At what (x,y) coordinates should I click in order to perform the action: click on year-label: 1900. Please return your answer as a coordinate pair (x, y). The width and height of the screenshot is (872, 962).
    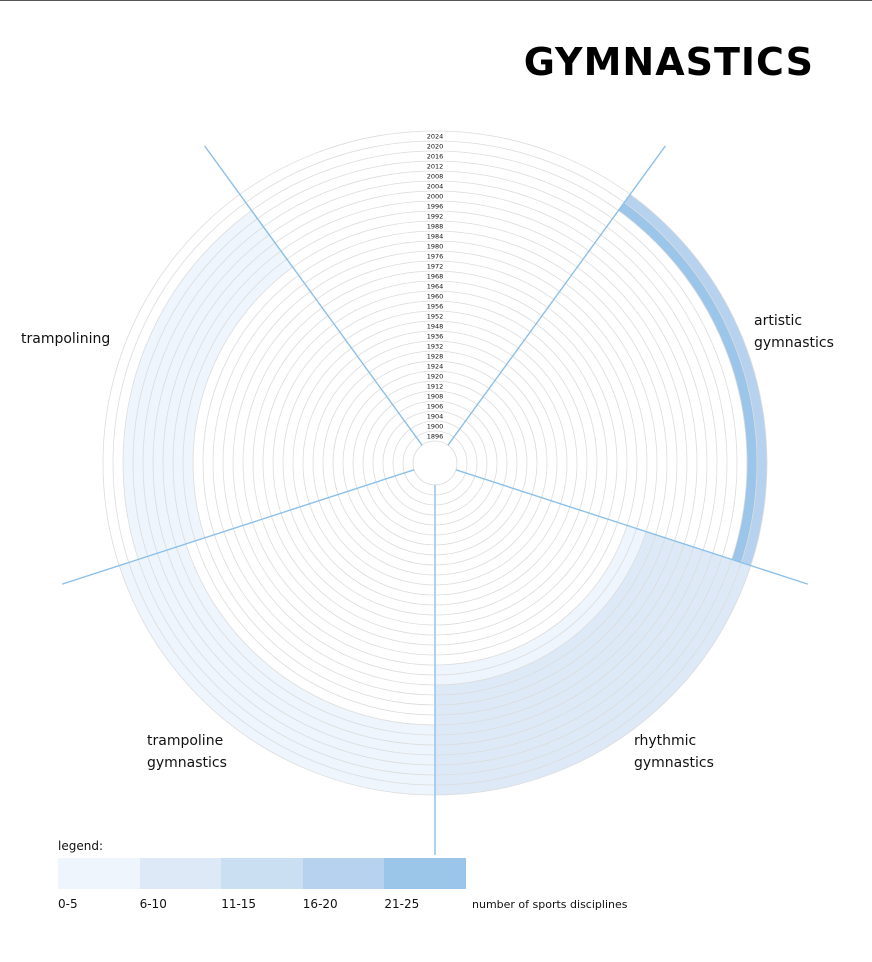
    Looking at the image, I should click on (435, 426).